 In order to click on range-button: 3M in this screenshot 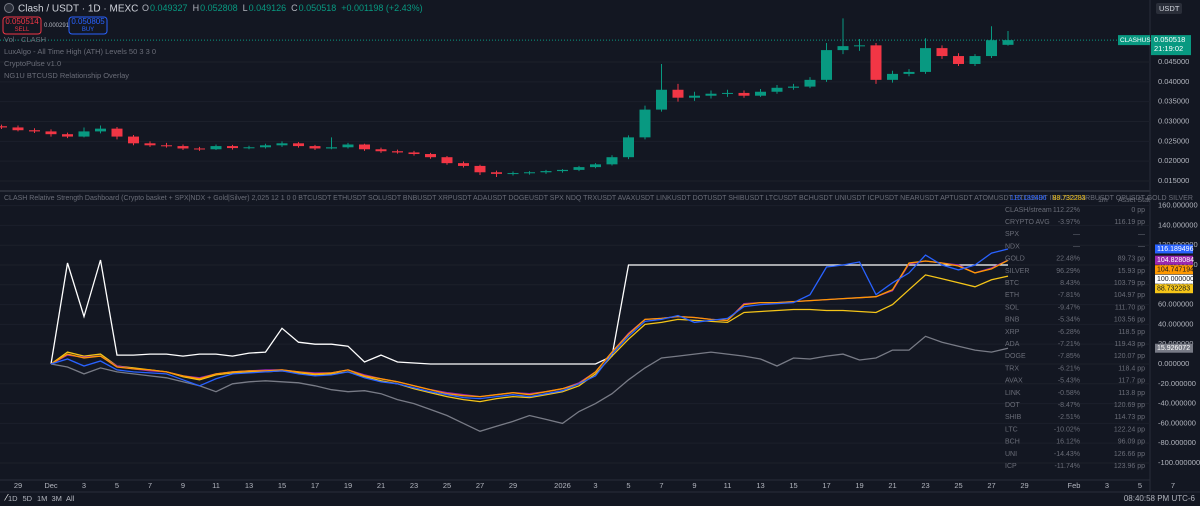, I will do `click(57, 498)`.